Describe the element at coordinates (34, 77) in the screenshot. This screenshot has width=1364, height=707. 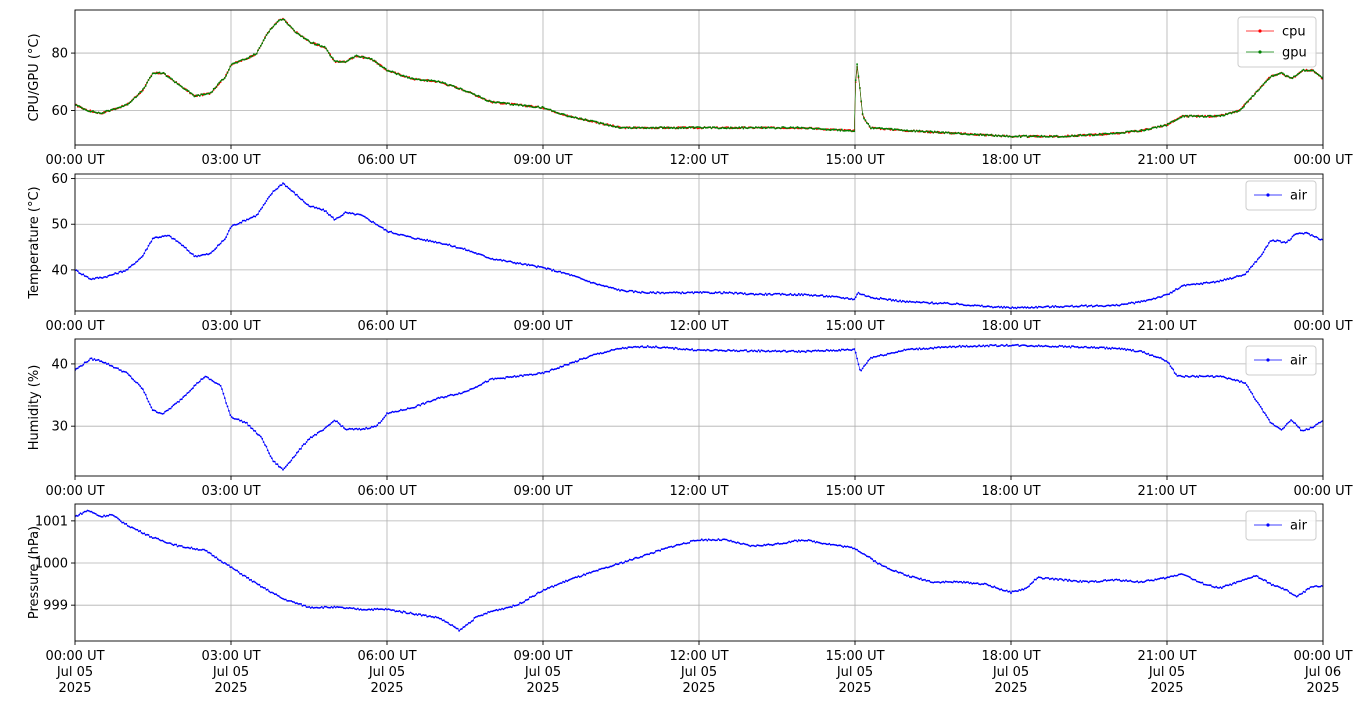
I see `y-axis-label: CPU/GPU (°C)` at that location.